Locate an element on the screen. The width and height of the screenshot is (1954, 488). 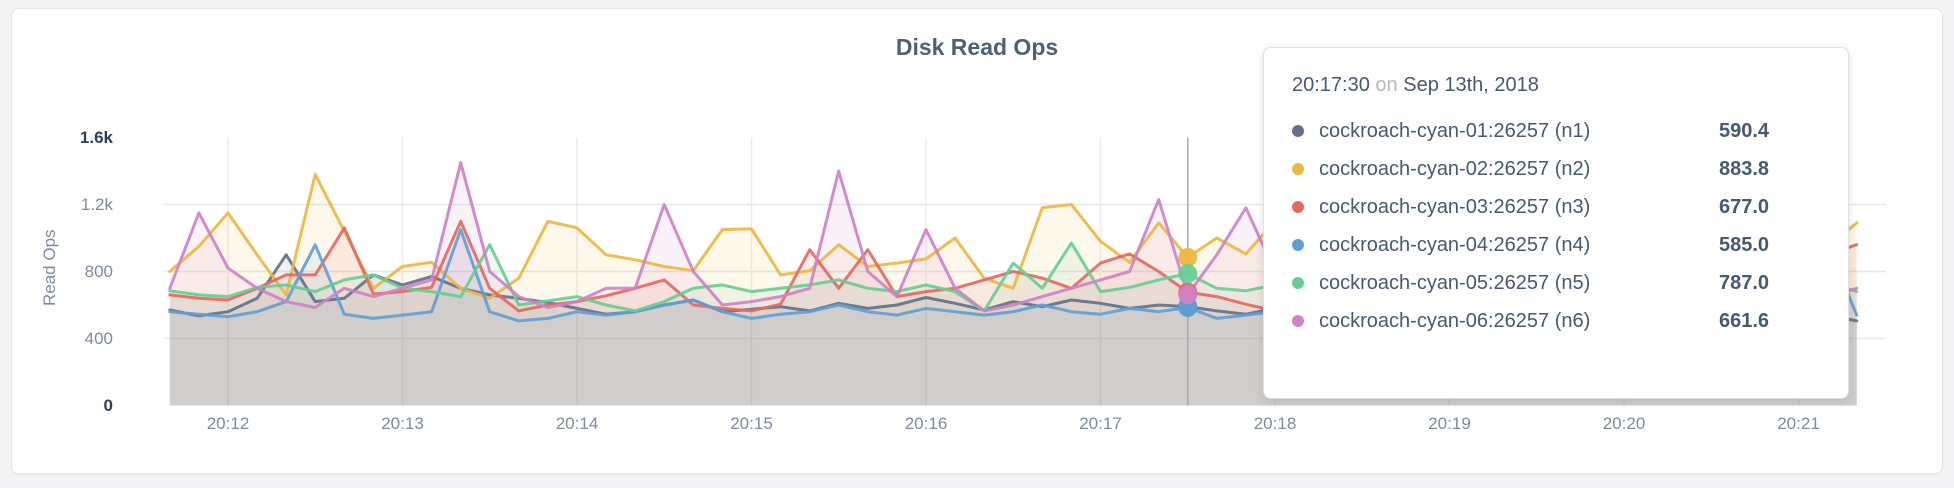
y-tick-label: 1.6k is located at coordinates (96, 137).